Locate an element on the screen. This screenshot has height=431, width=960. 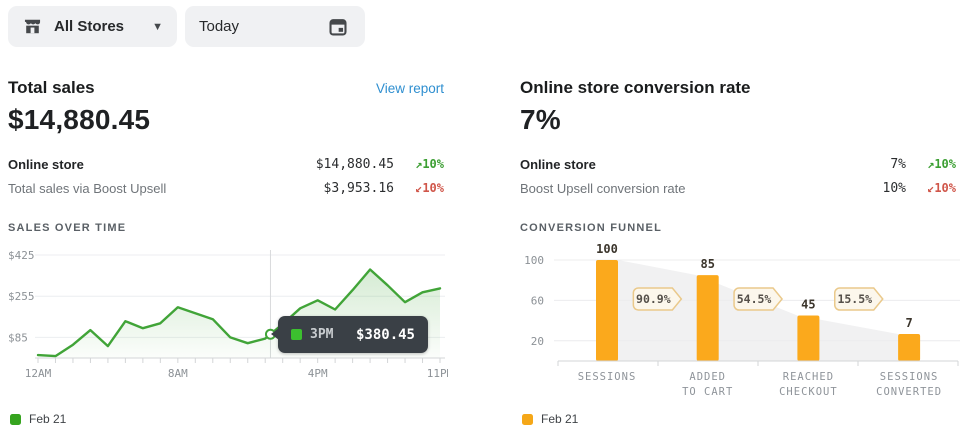
sales-legend: Feb 21 is located at coordinates (38, 419).